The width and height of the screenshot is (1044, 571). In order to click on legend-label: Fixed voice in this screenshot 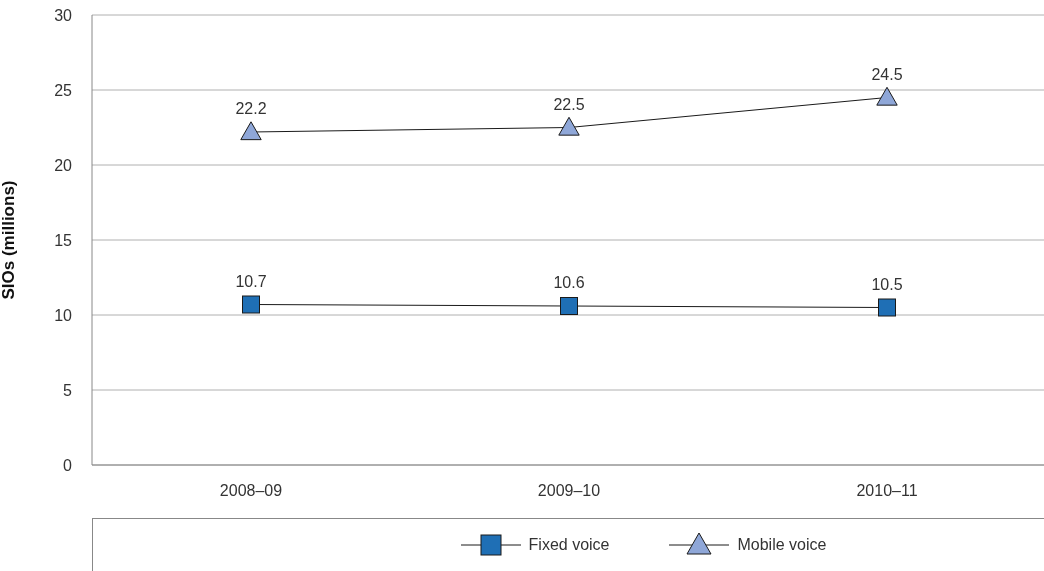, I will do `click(569, 545)`.